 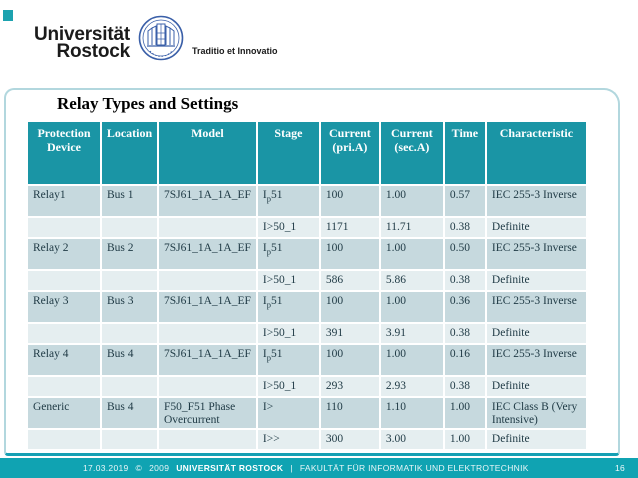 I want to click on university-seal-icon, so click(x=161, y=38).